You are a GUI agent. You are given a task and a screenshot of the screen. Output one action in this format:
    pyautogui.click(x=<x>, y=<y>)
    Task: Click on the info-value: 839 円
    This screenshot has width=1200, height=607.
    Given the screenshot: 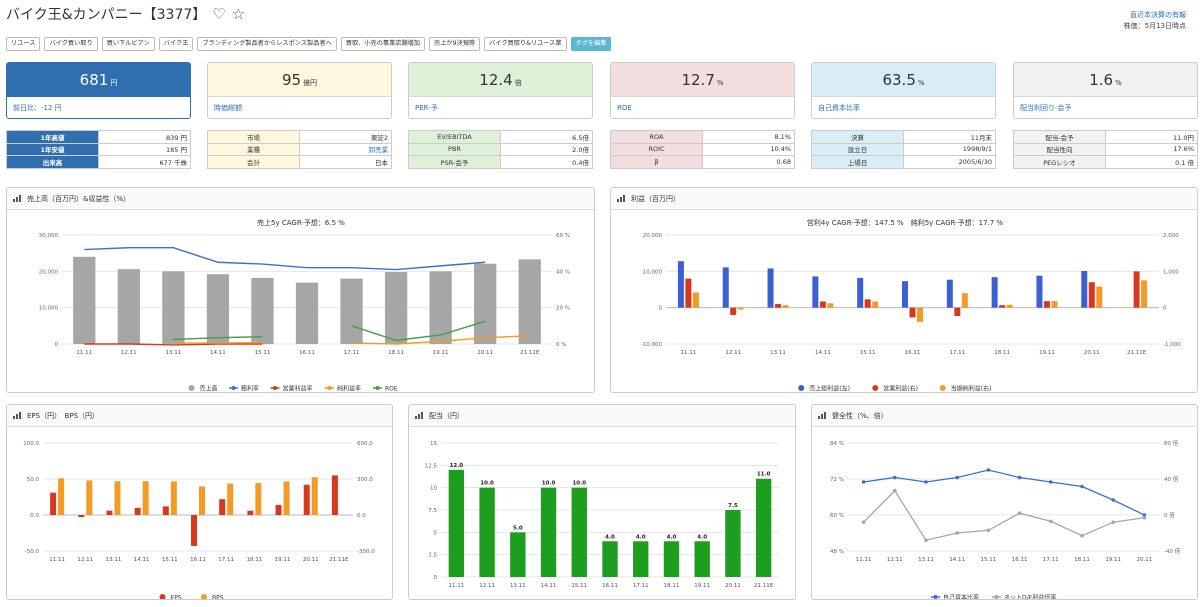 What is the action you would take?
    pyautogui.click(x=144, y=137)
    